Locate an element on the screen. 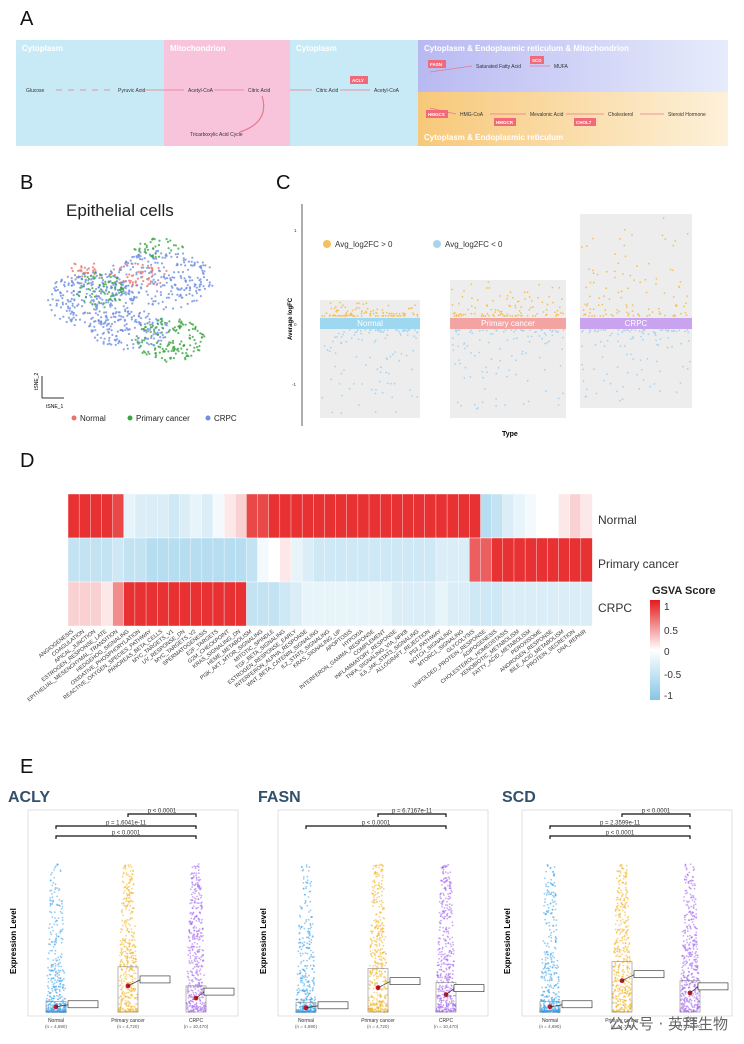  heatmap-row-primary: Primary cancer is located at coordinates (638, 564).